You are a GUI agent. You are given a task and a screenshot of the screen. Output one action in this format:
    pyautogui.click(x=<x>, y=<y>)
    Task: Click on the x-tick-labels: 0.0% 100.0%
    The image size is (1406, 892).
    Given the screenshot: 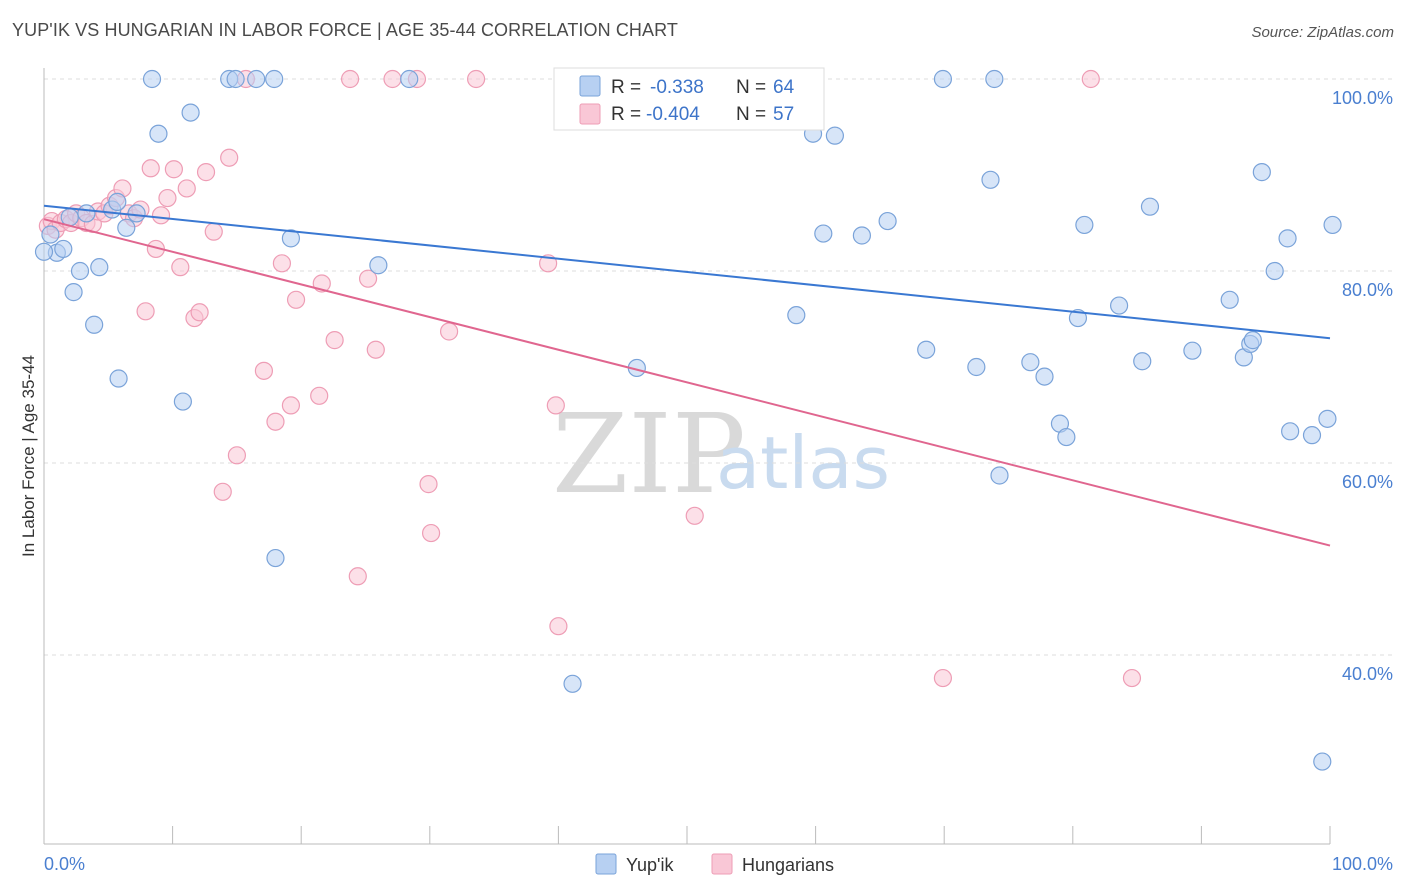 What is the action you would take?
    pyautogui.click(x=718, y=864)
    